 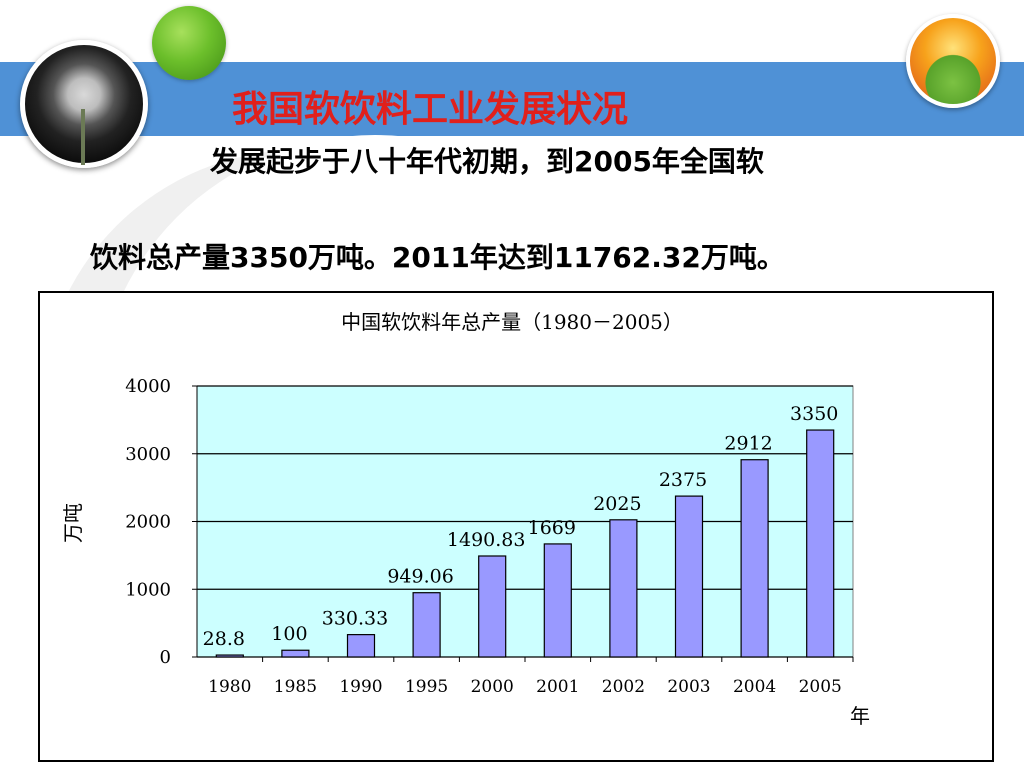 I want to click on data-label: 28.8, so click(x=224, y=639).